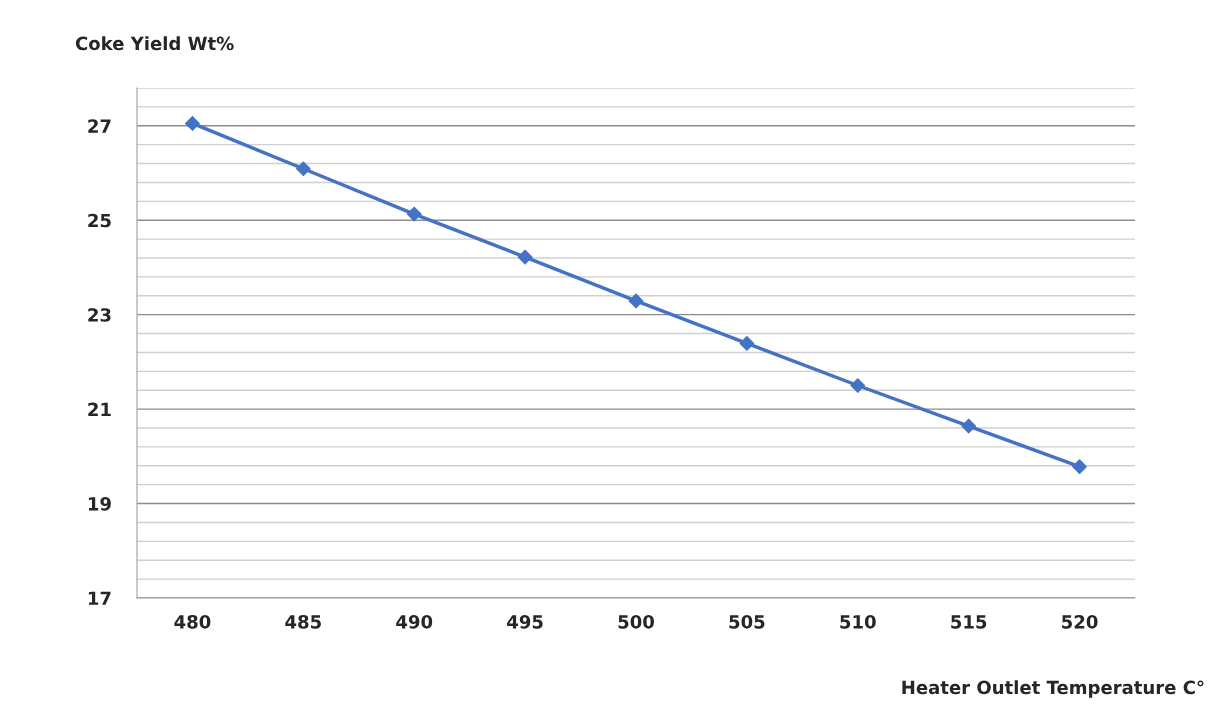 This screenshot has height=717, width=1214. What do you see at coordinates (192, 621) in the screenshot?
I see `x-tick-label: 480` at bounding box center [192, 621].